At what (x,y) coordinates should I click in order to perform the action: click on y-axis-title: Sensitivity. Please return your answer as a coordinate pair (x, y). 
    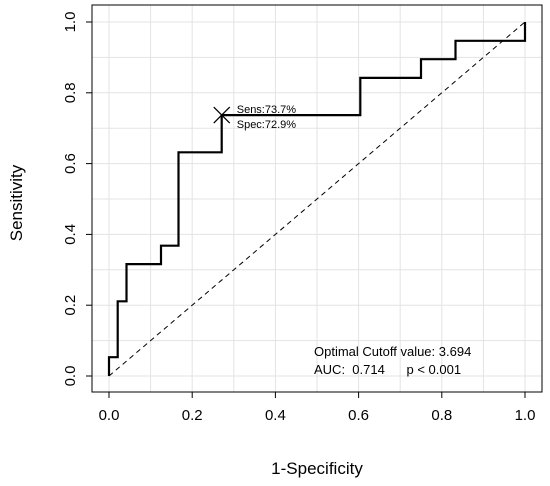
    Looking at the image, I should click on (16, 202).